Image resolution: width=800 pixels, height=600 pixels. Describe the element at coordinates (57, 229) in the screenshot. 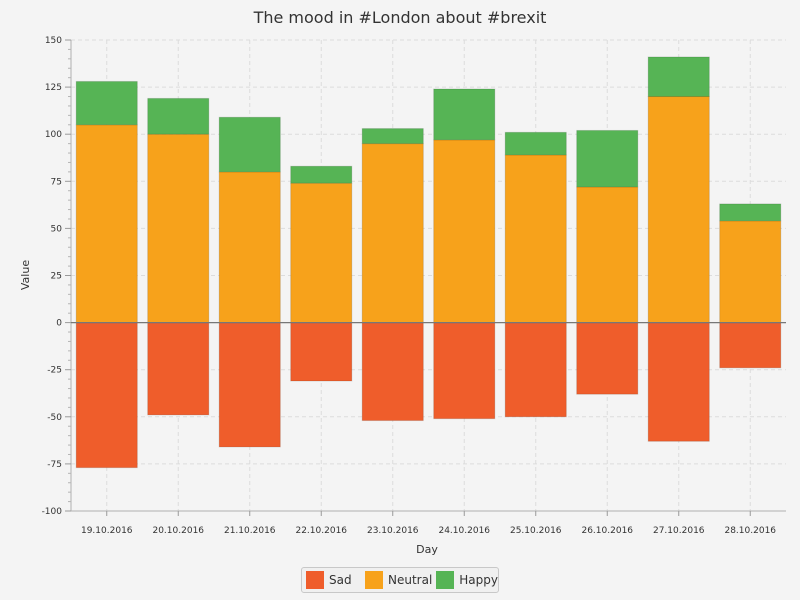

I see `y-tick-label: 50` at that location.